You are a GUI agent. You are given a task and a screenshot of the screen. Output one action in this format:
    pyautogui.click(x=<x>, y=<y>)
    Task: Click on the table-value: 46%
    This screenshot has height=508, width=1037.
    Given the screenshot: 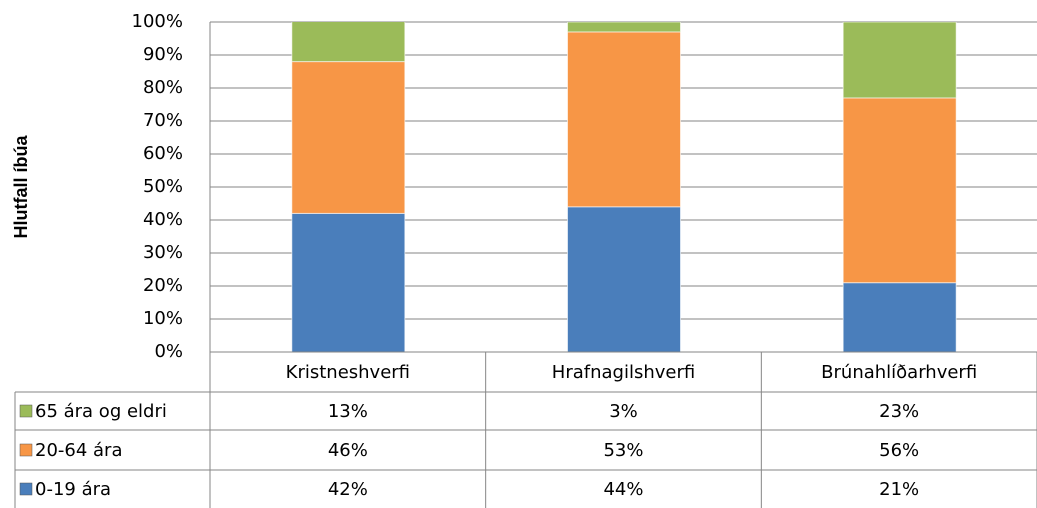 What is the action you would take?
    pyautogui.click(x=348, y=450)
    